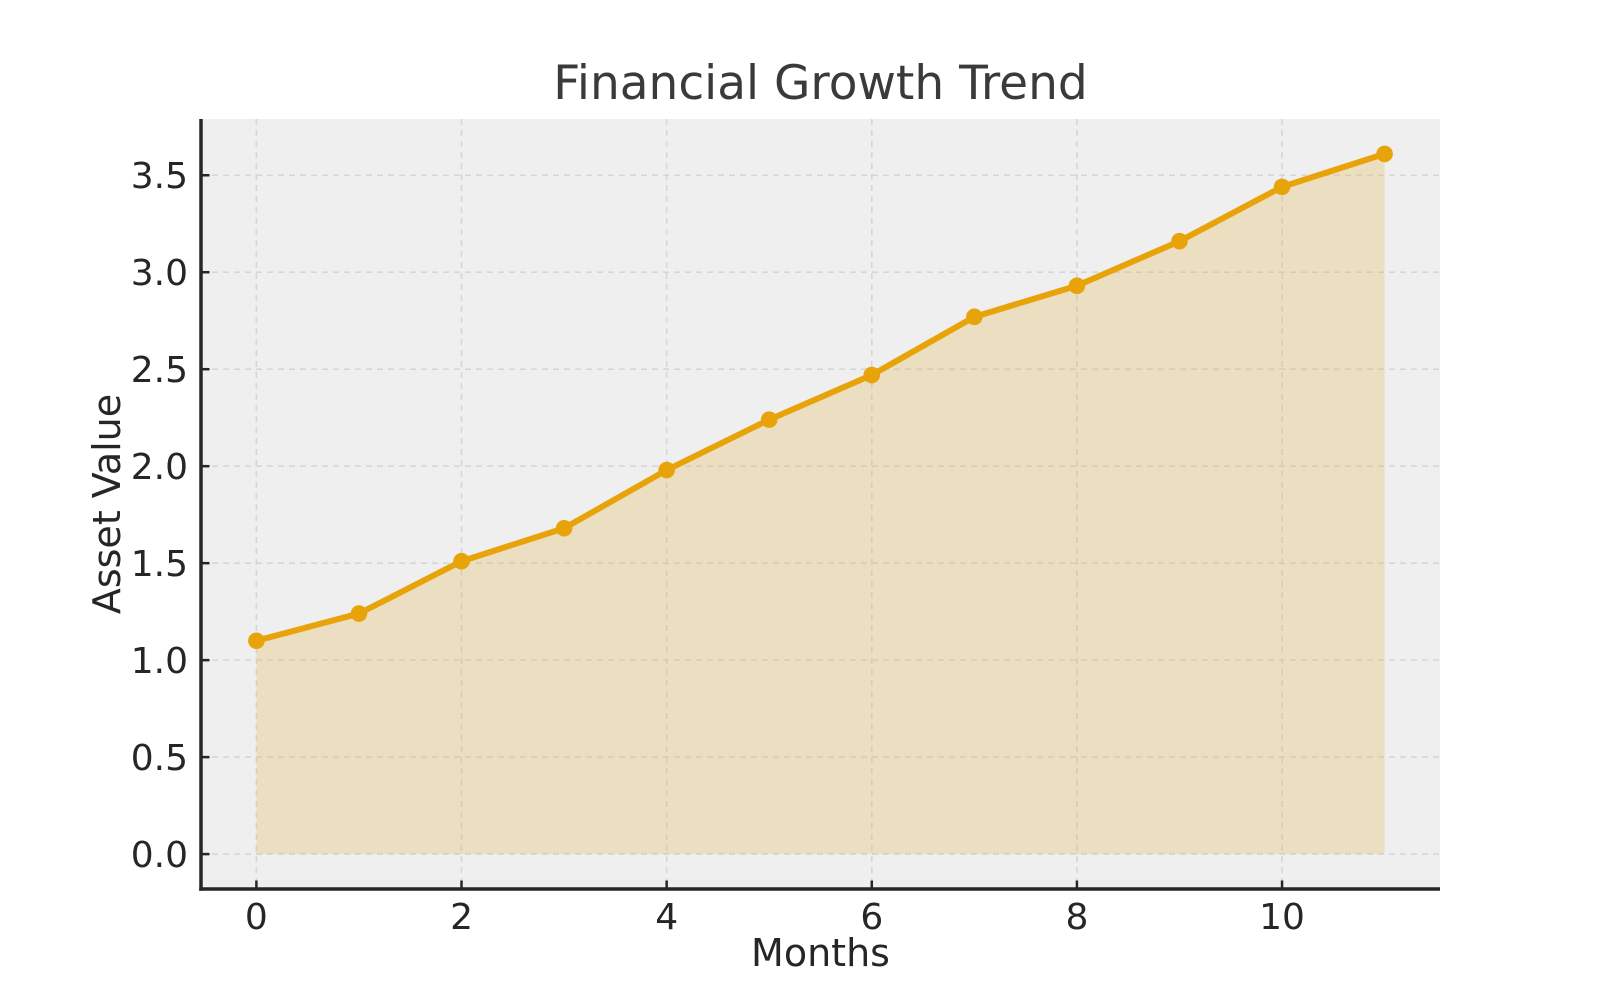 Image resolution: width=1600 pixels, height=1000 pixels. I want to click on x-tick-label: 6, so click(871, 917).